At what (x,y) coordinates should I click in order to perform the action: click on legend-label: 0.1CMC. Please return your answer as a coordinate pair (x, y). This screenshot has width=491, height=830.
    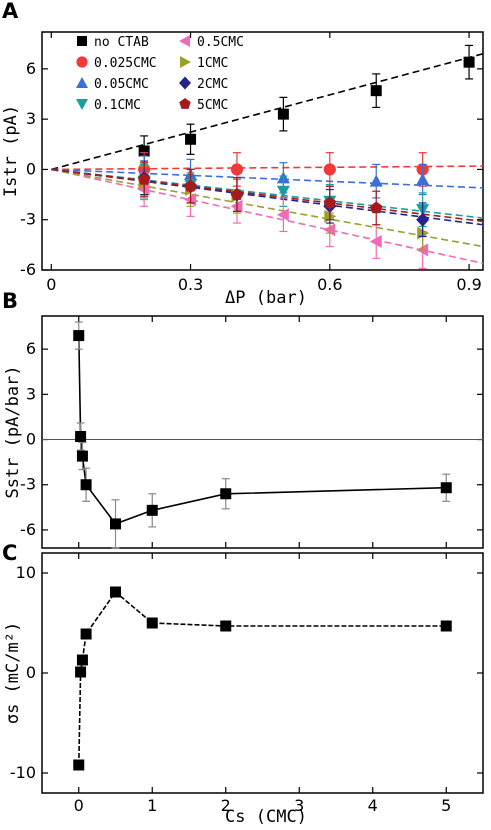
    Looking at the image, I should click on (117, 105).